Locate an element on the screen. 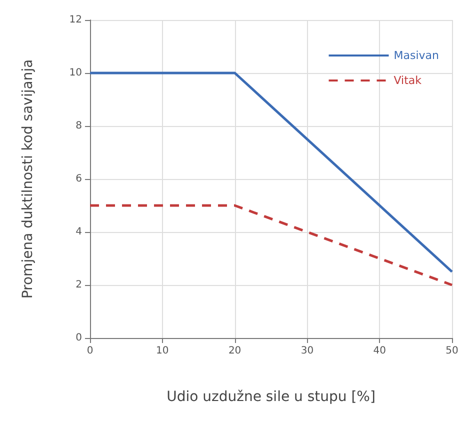 The width and height of the screenshot is (474, 426). x-axis-title: Udio uzdužne sile u stupu [%] is located at coordinates (271, 397).